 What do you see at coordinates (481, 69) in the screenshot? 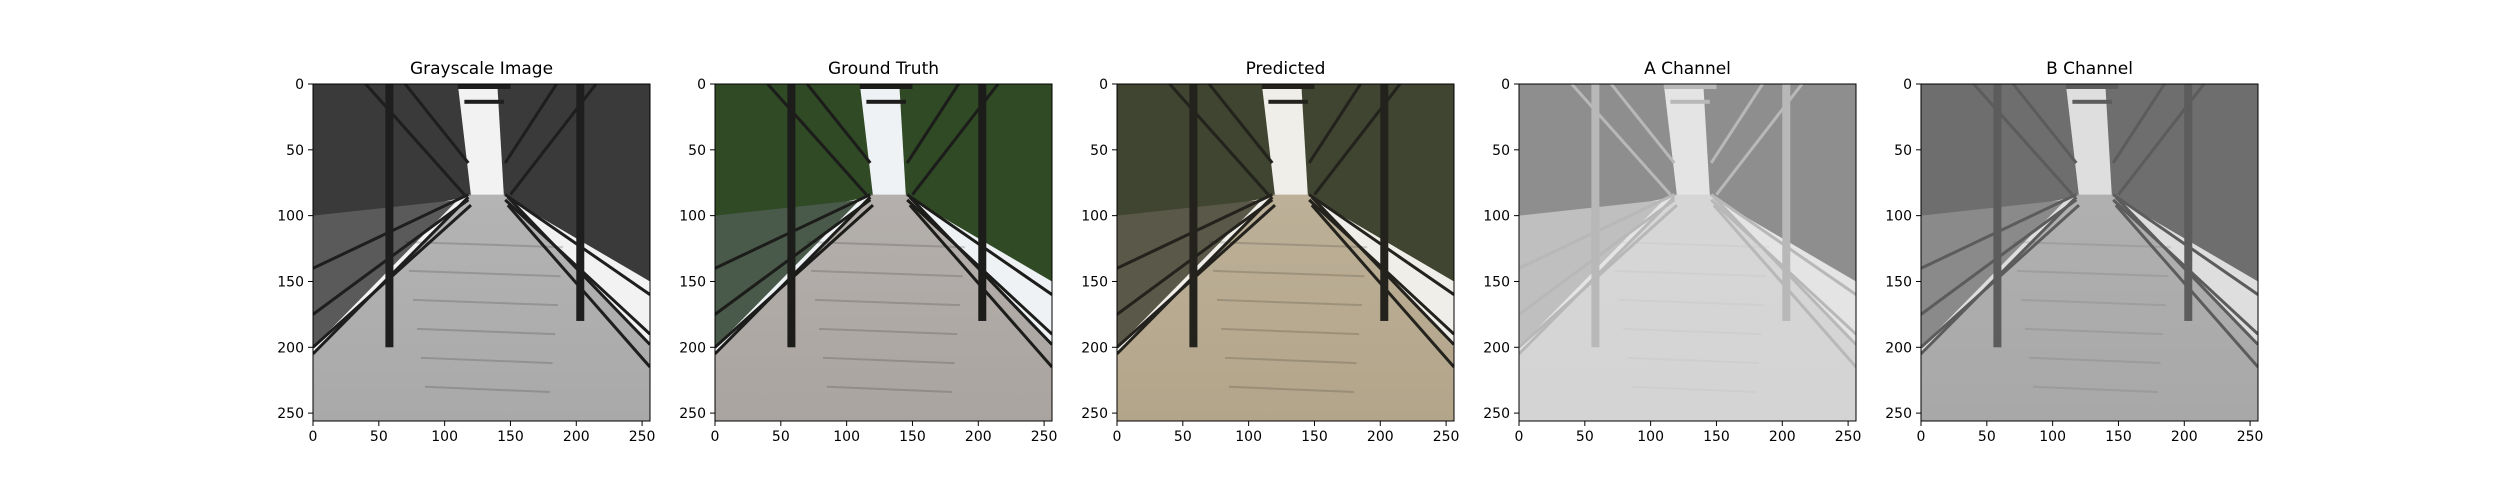
I see `panel-title: Grayscale Image` at bounding box center [481, 69].